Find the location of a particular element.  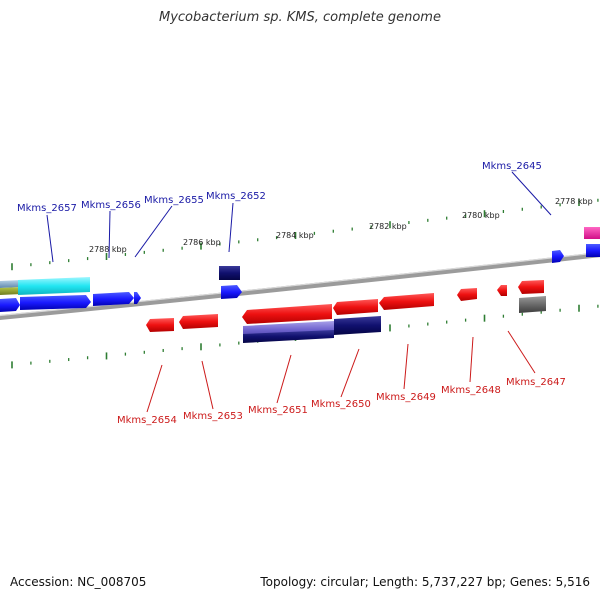

gene-label-mkms-2650: Mkms_2650 is located at coordinates (341, 404).